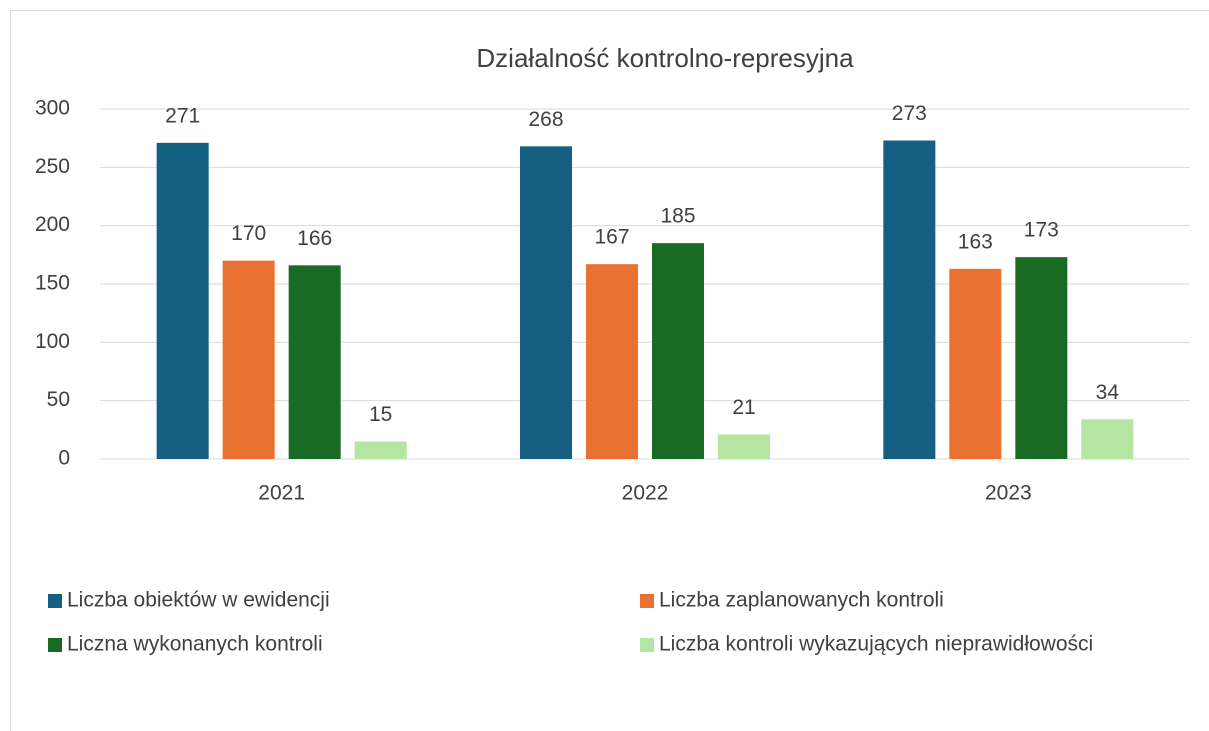  Describe the element at coordinates (665, 58) in the screenshot. I see `chart-title: Działalność kontrolno-represyjna` at that location.